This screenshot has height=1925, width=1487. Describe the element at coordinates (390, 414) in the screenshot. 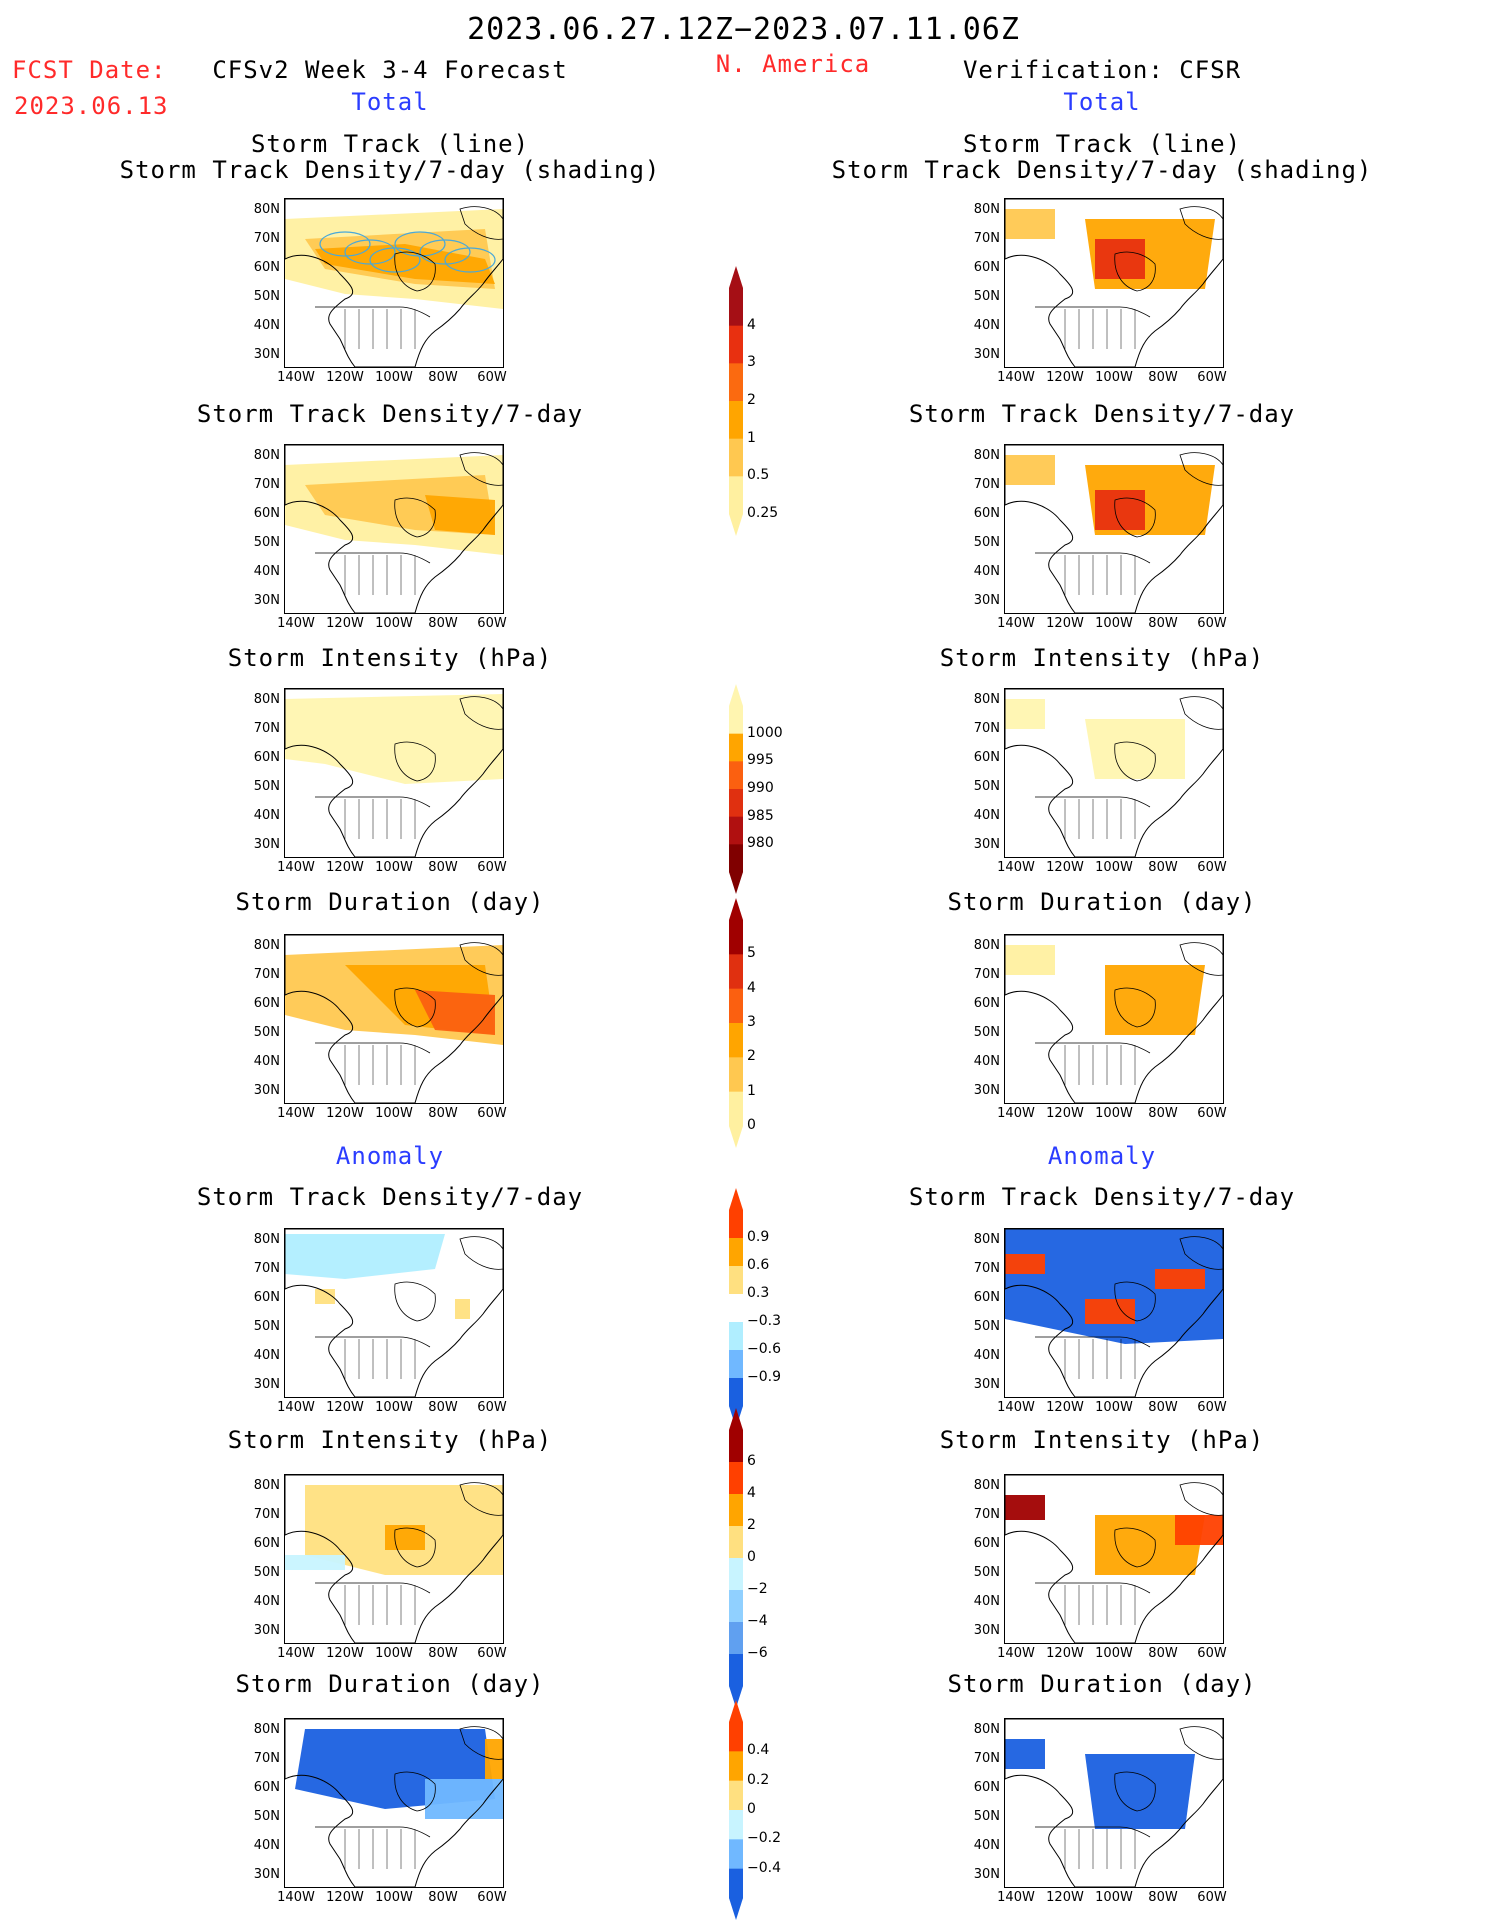

I see `panel-title-density-left: Storm Track Density/7-day` at that location.